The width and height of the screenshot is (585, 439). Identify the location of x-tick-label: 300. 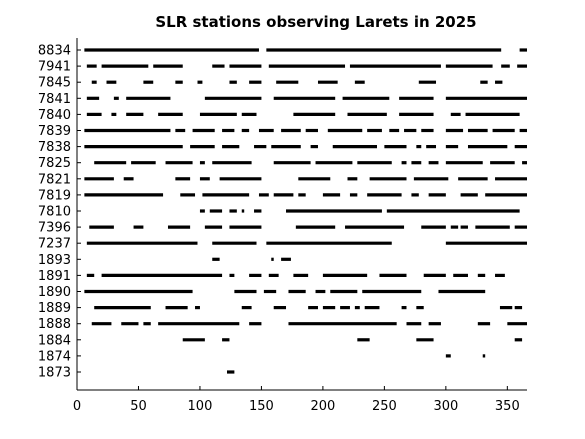
(445, 406).